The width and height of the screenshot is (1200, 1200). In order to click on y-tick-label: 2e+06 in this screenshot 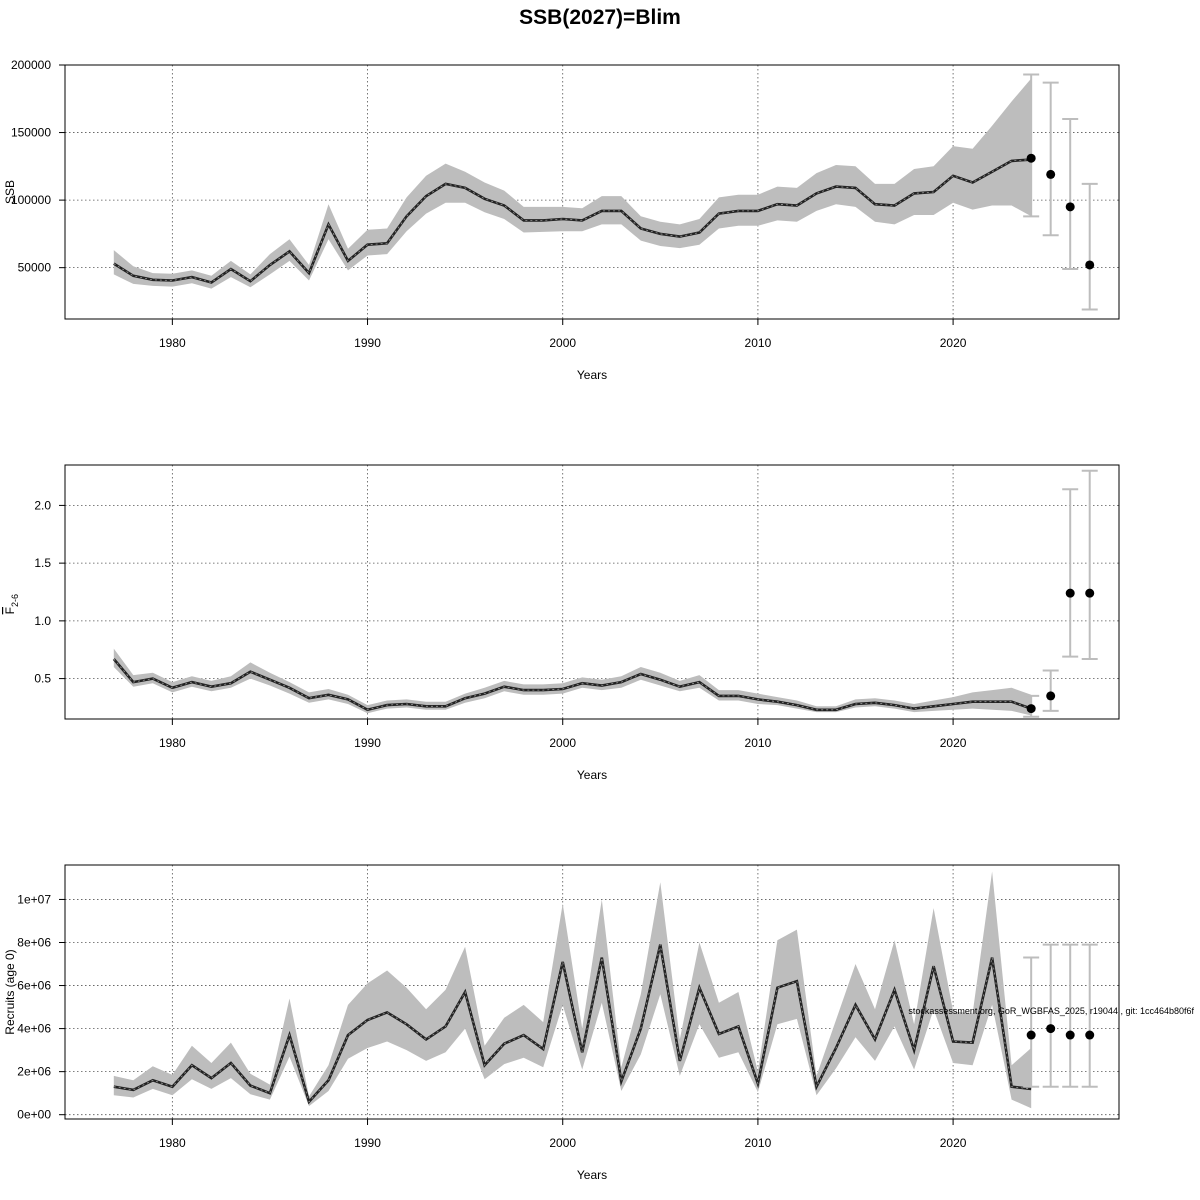, I will do `click(34, 1072)`.